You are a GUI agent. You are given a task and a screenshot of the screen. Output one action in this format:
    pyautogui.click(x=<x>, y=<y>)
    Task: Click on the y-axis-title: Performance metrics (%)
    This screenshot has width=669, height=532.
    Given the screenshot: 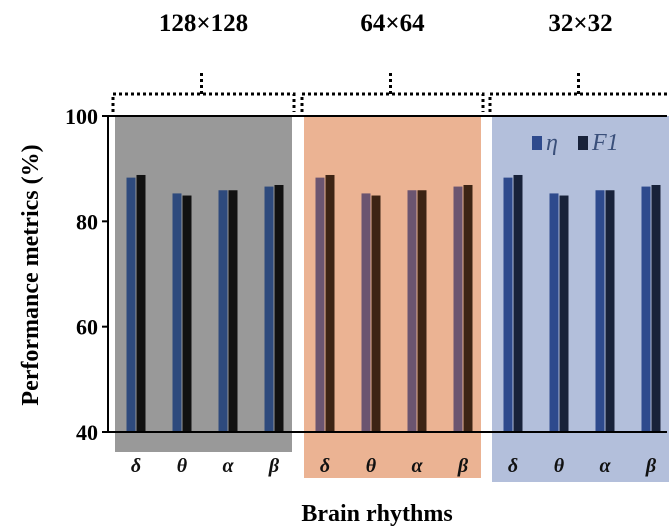 What is the action you would take?
    pyautogui.click(x=31, y=274)
    